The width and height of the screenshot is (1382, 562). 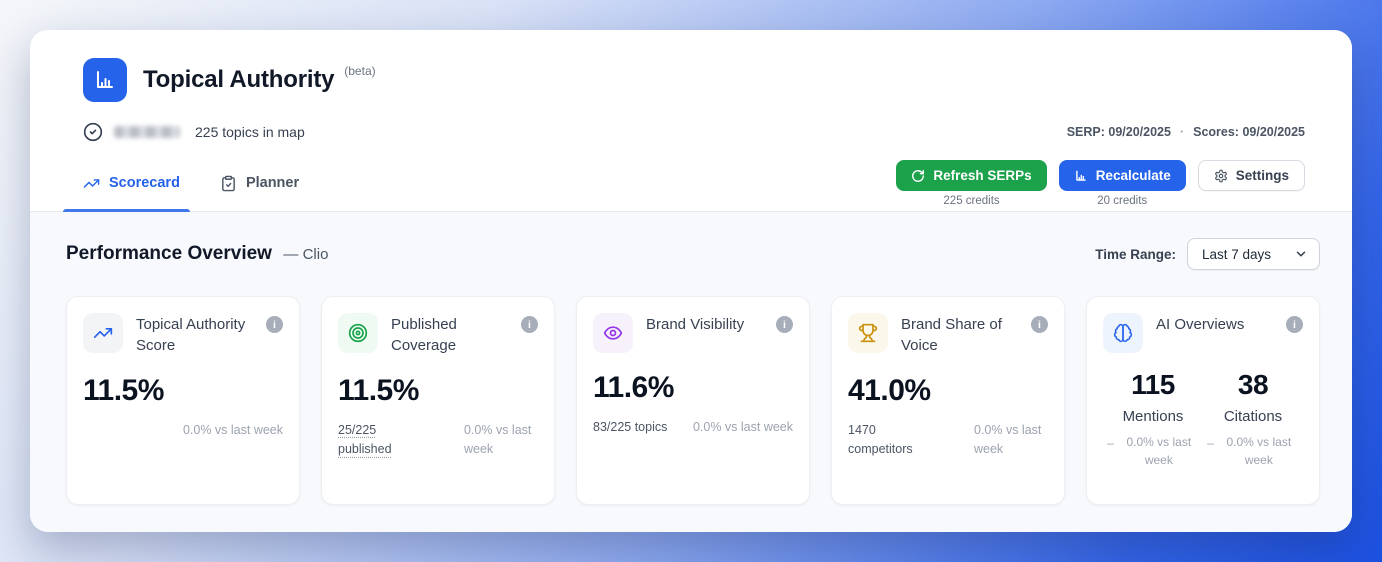 What do you see at coordinates (951, 335) in the screenshot?
I see `card-title: Brand Share of Voice` at bounding box center [951, 335].